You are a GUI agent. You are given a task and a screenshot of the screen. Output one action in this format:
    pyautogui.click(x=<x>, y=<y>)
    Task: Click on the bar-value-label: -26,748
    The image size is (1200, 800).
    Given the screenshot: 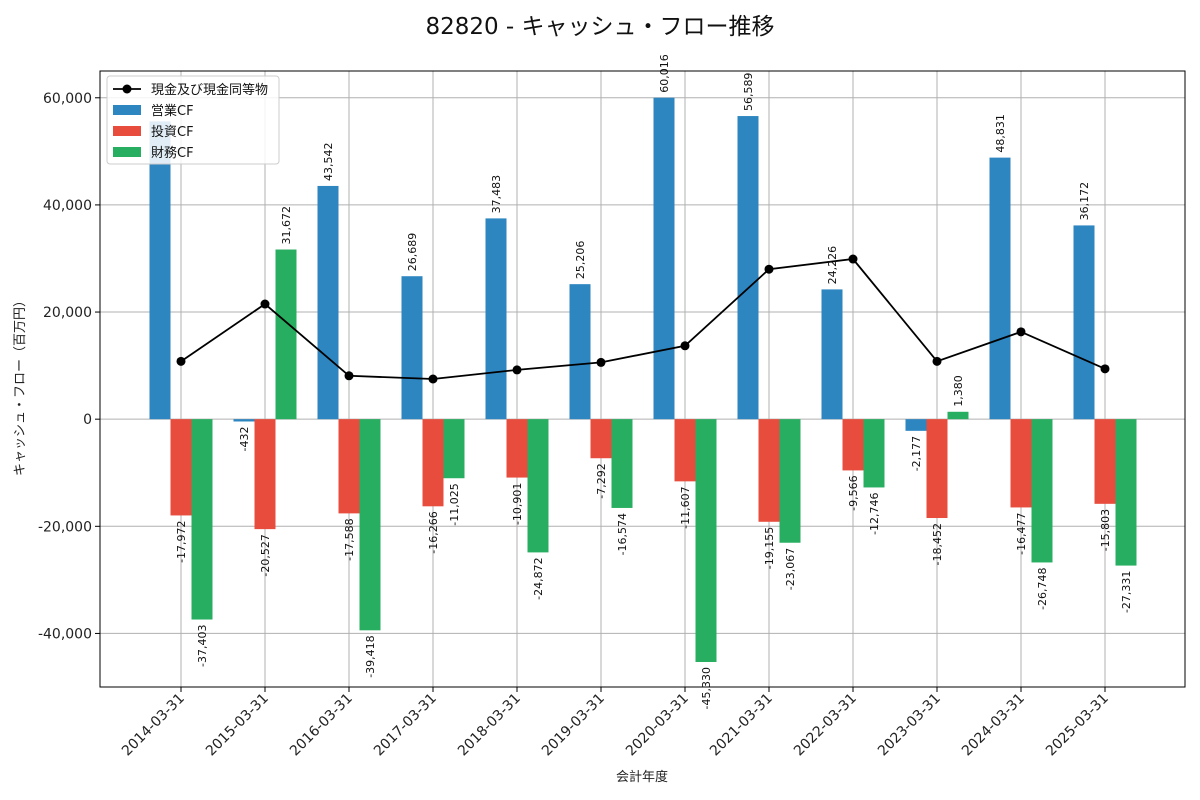 What is the action you would take?
    pyautogui.click(x=1042, y=588)
    